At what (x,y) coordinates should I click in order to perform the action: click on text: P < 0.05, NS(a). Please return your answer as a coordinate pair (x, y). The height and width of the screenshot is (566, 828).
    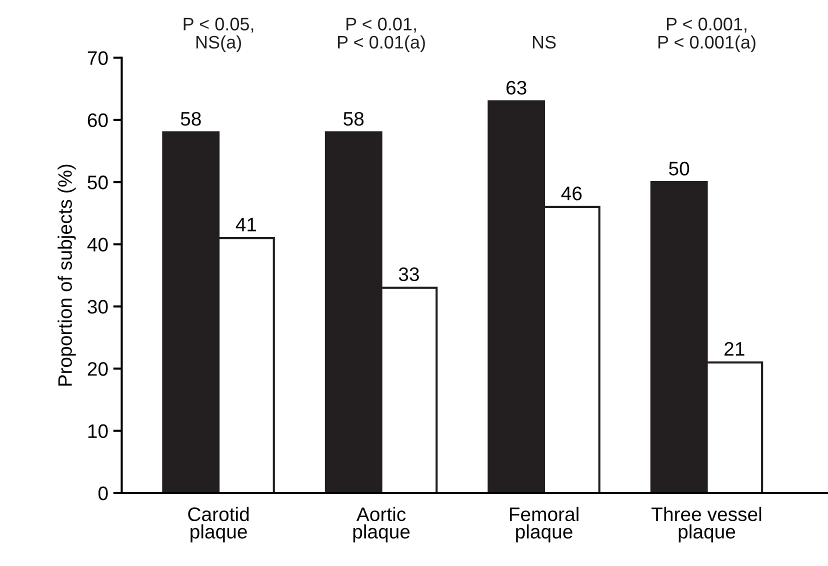
    Looking at the image, I should click on (219, 35).